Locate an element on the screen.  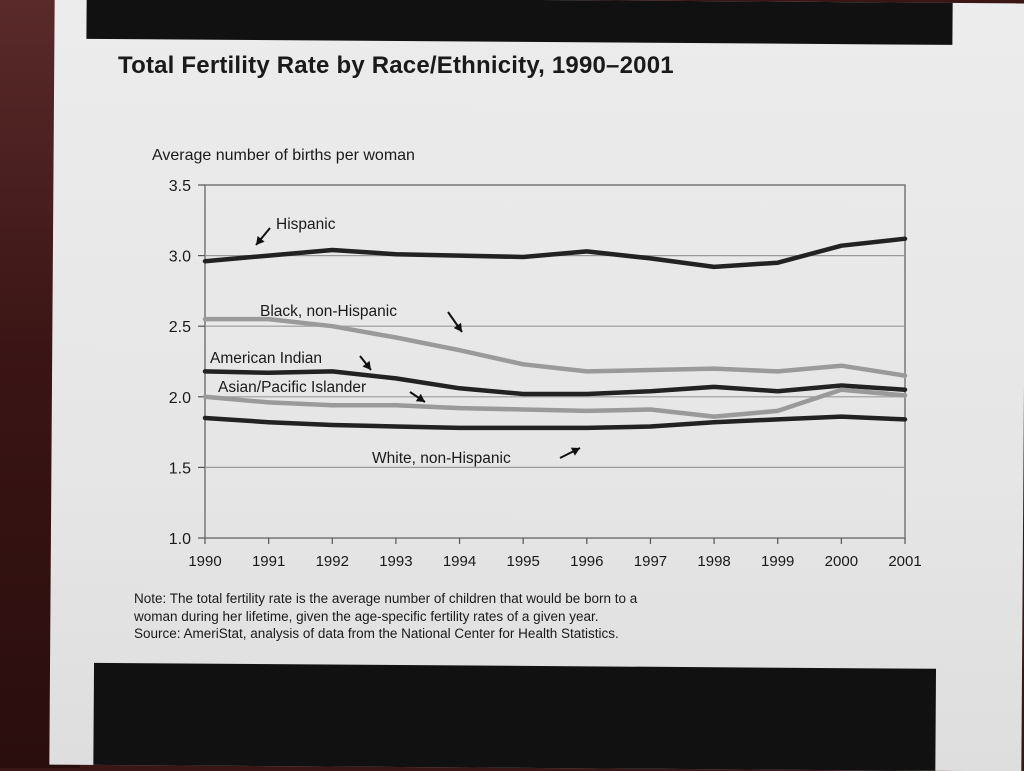
x-tick-label: 1993 is located at coordinates (395, 561).